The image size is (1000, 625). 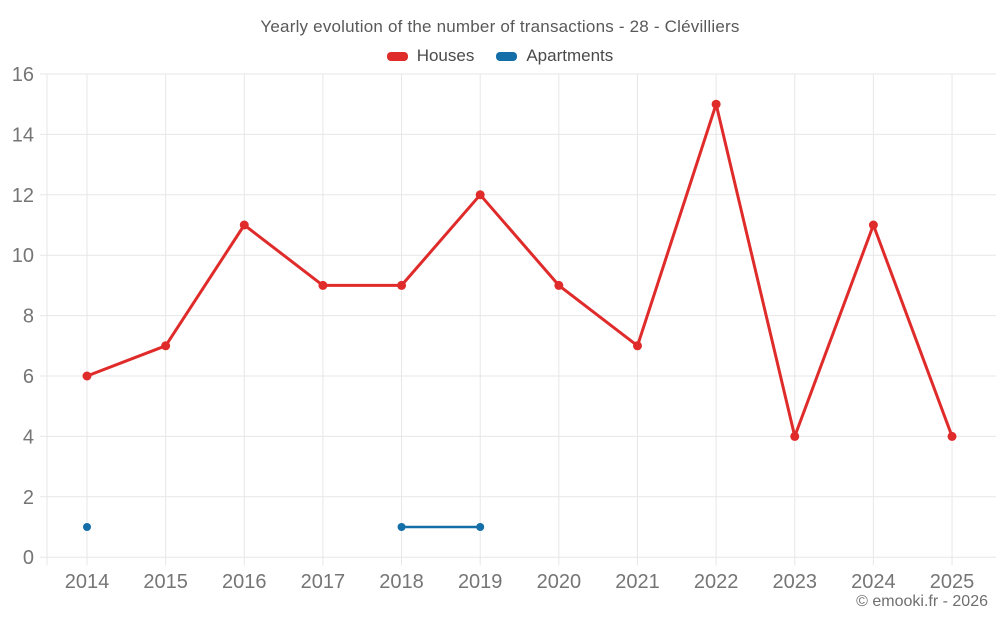 I want to click on x-axis-tick-label: 2025, so click(x=952, y=582).